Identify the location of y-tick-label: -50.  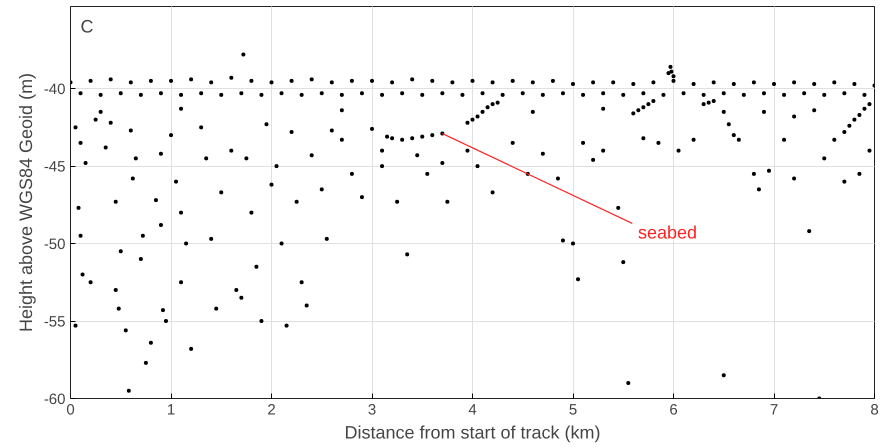
(55, 245).